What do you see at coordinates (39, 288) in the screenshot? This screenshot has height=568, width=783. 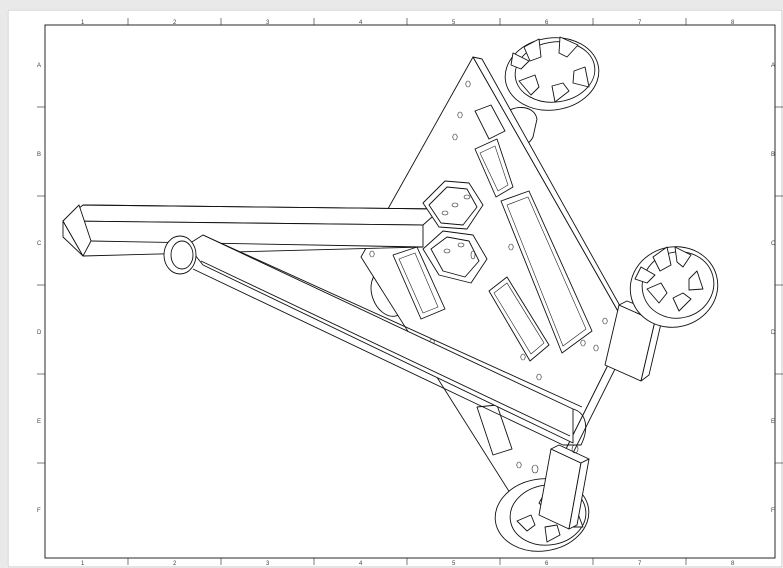 I see `row-labels-left: A B C D E F` at bounding box center [39, 288].